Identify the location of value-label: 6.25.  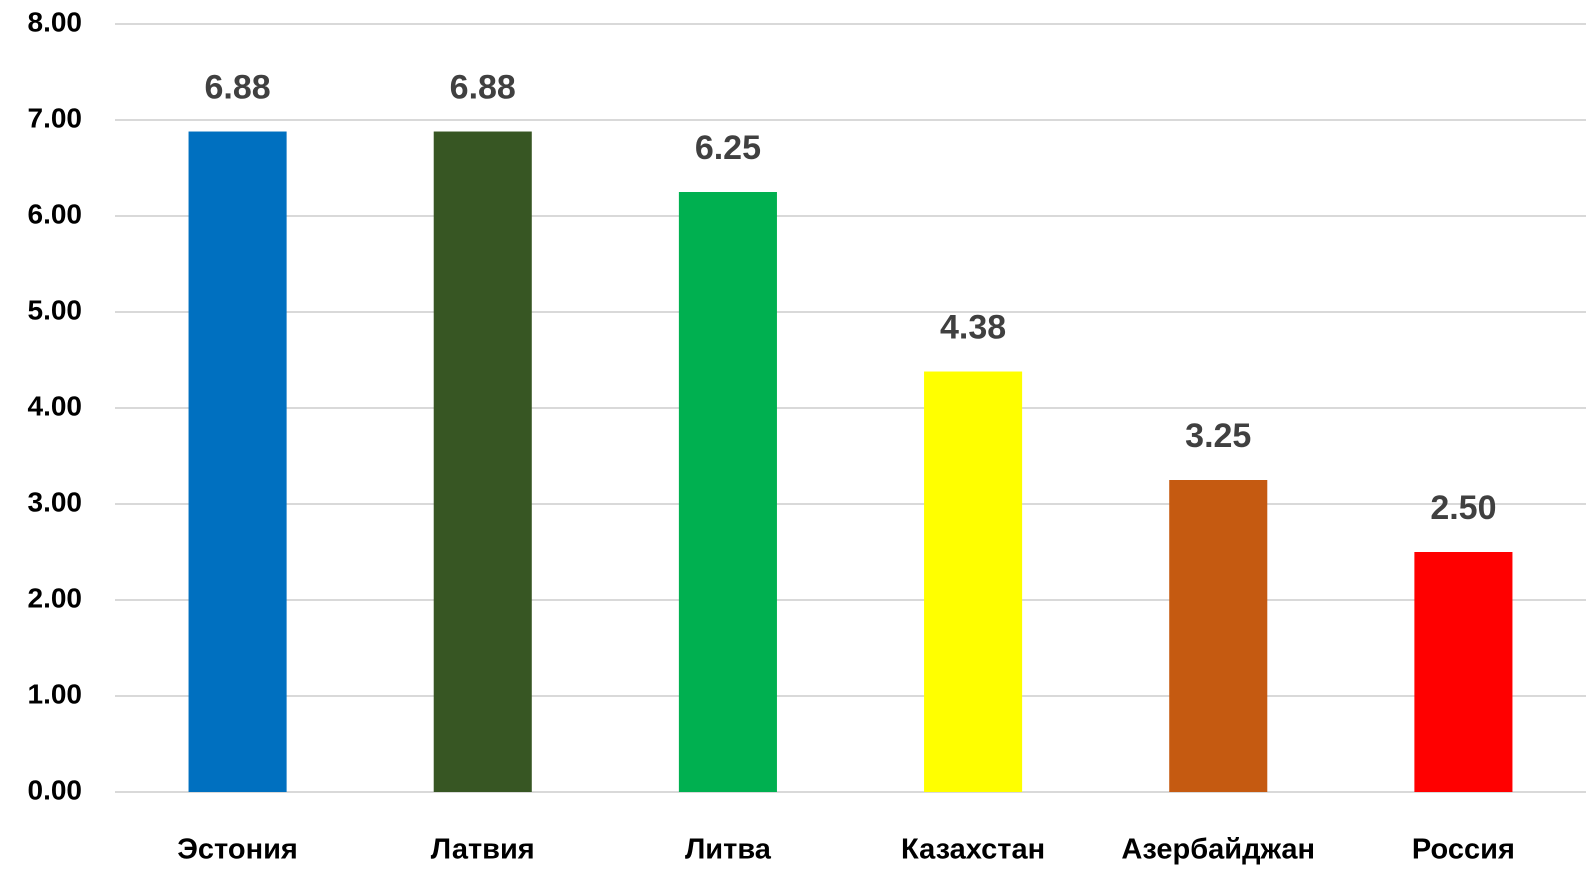
(728, 148).